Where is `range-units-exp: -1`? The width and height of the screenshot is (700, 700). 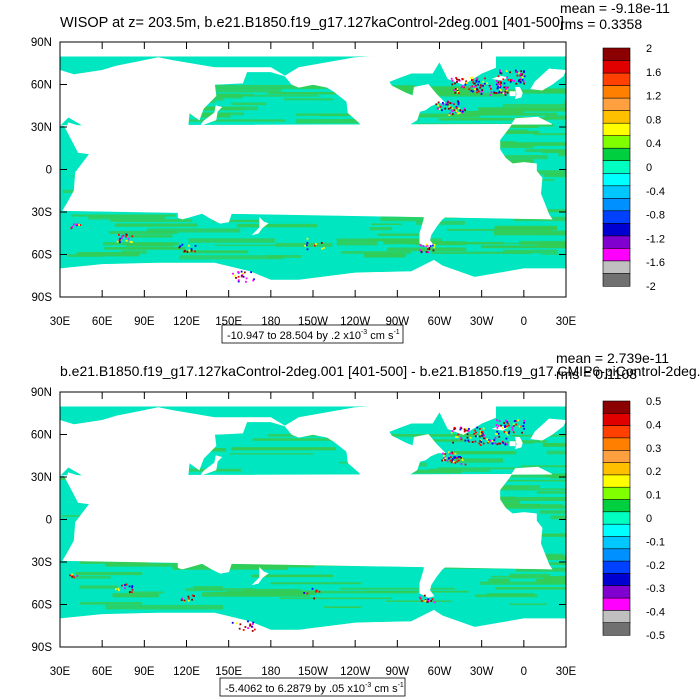
range-units-exp: -1 is located at coordinates (401, 685).